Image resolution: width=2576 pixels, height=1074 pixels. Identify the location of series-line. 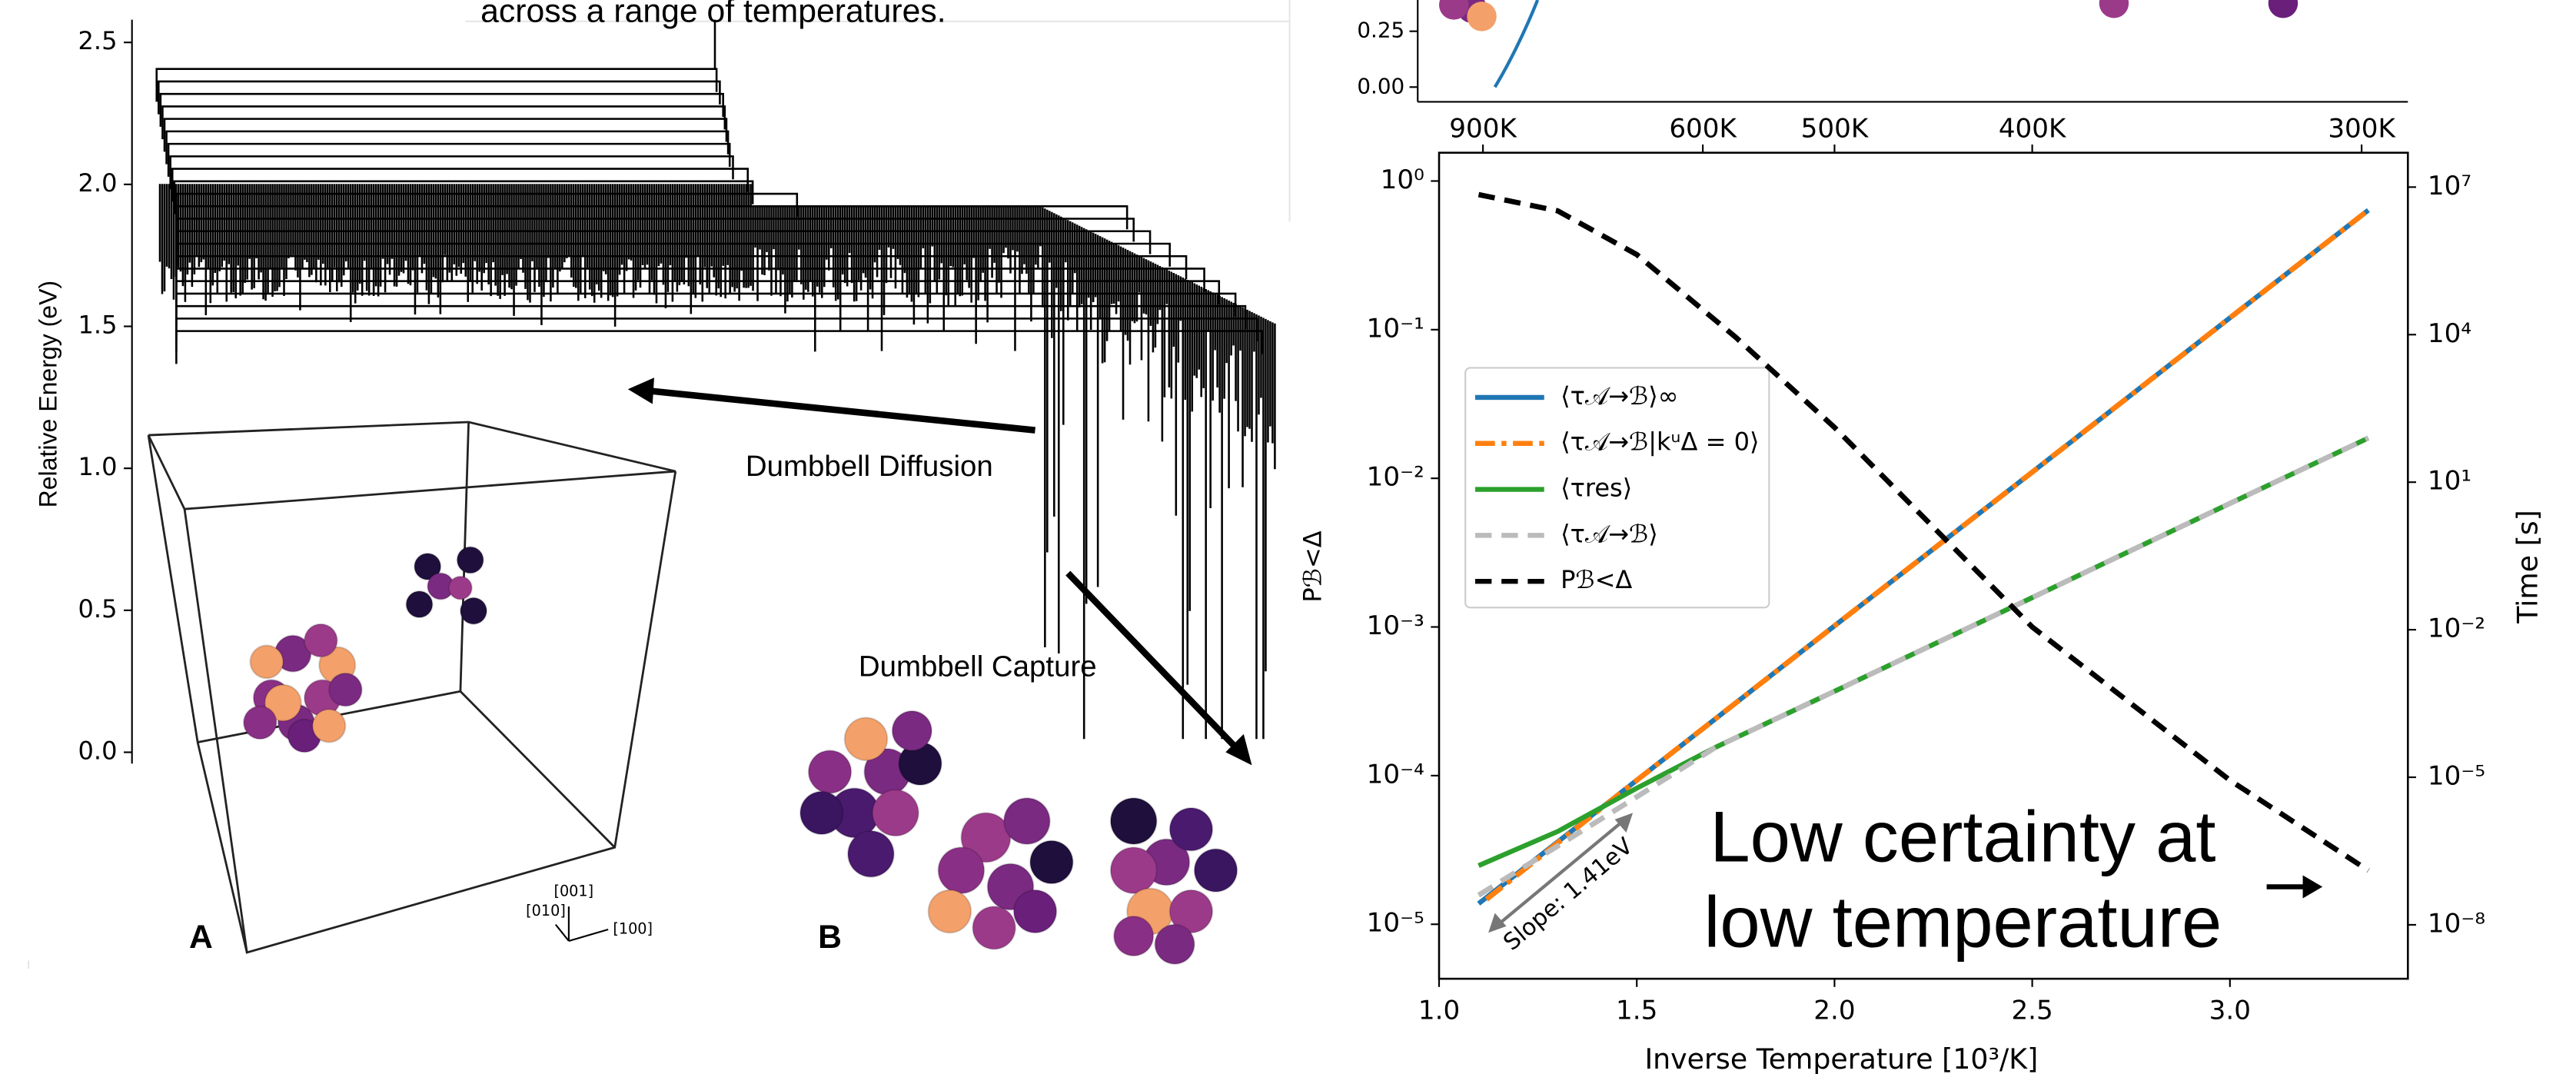
(1923, 666).